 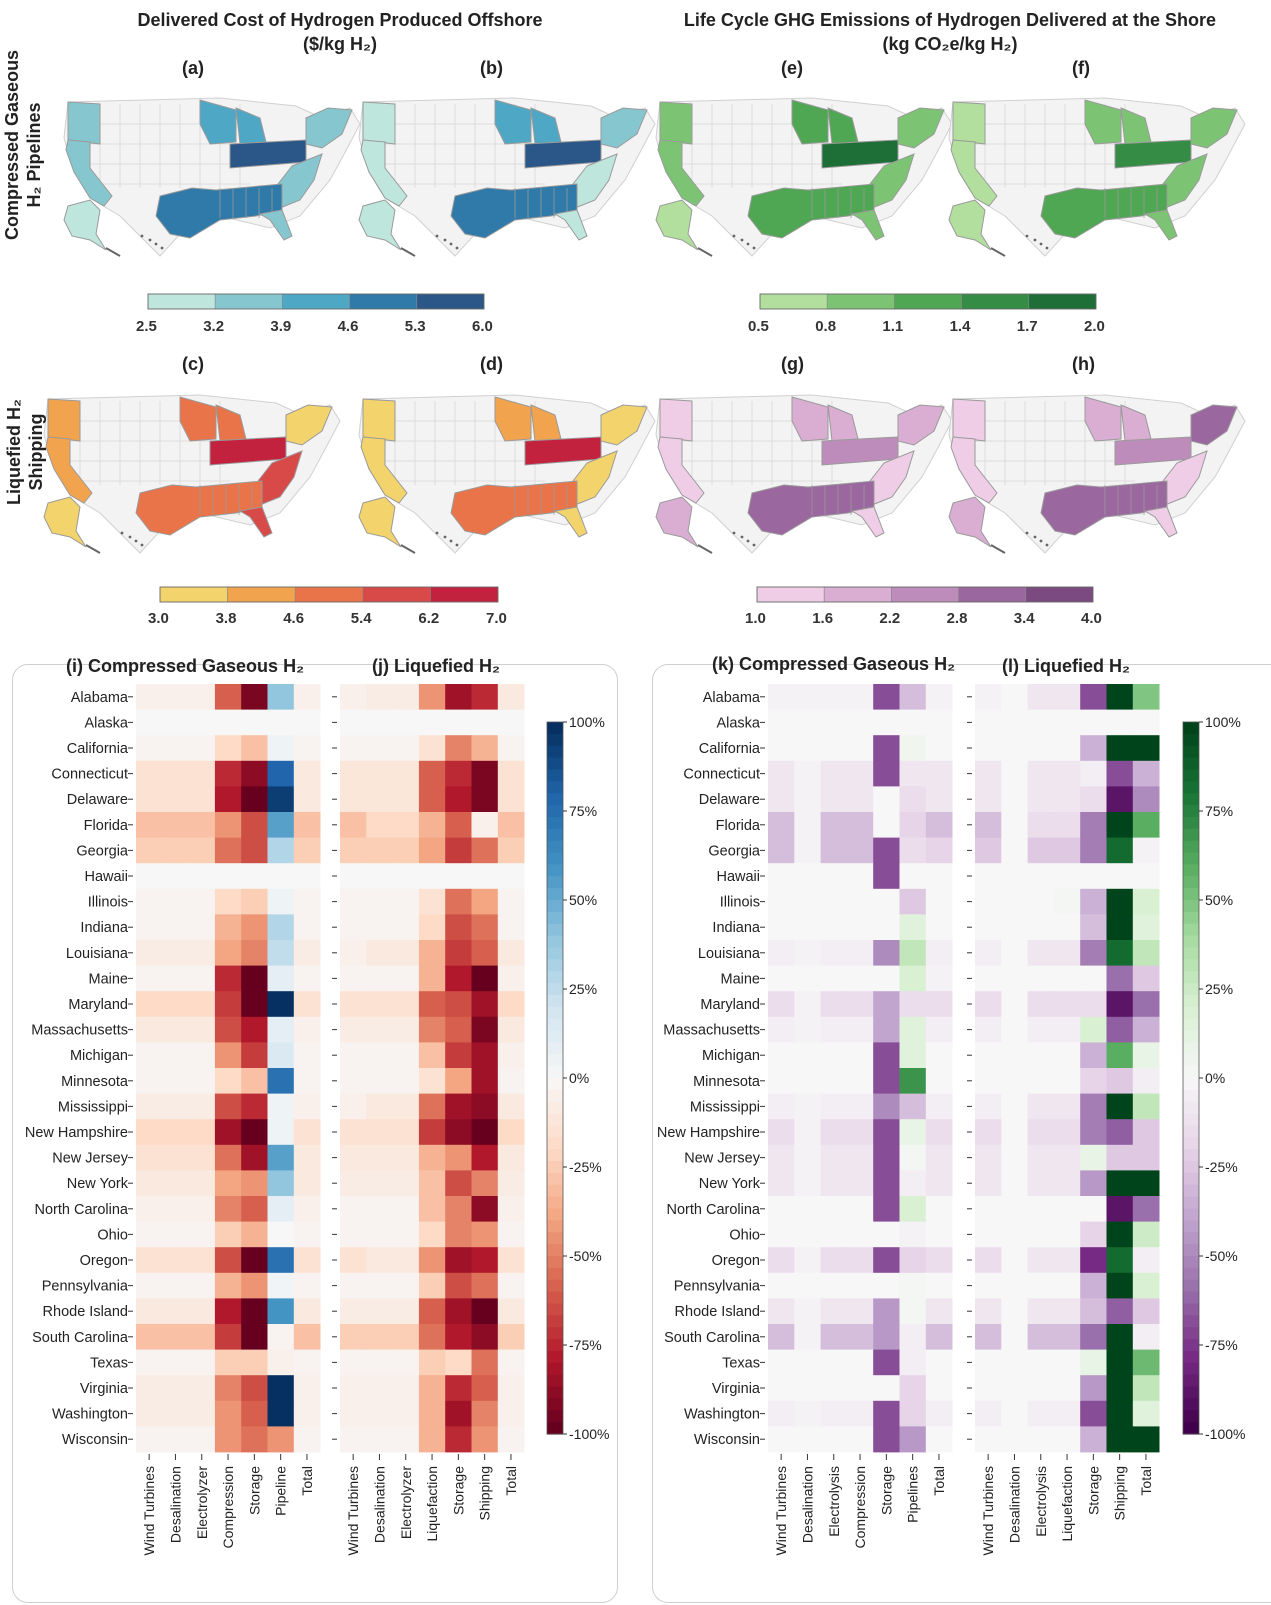 I want to click on row-label-pipelines-2: H₂ Pipelines, so click(x=34, y=155).